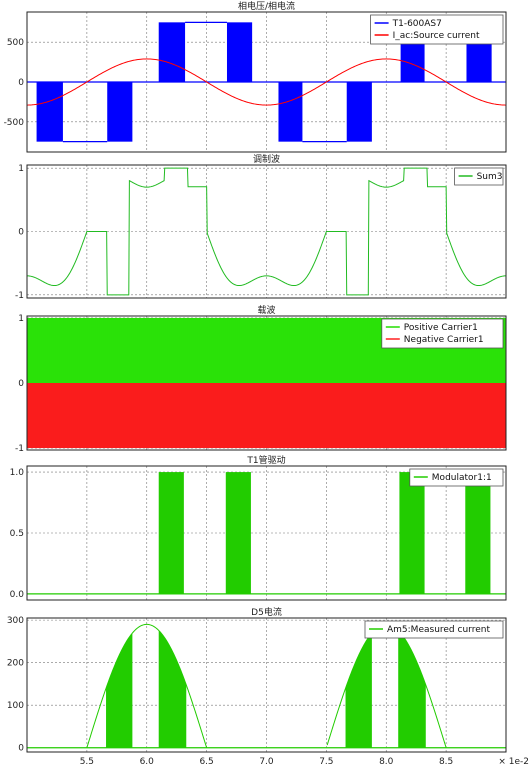  Describe the element at coordinates (14, 123) in the screenshot. I see `y-tick-label: -500` at that location.